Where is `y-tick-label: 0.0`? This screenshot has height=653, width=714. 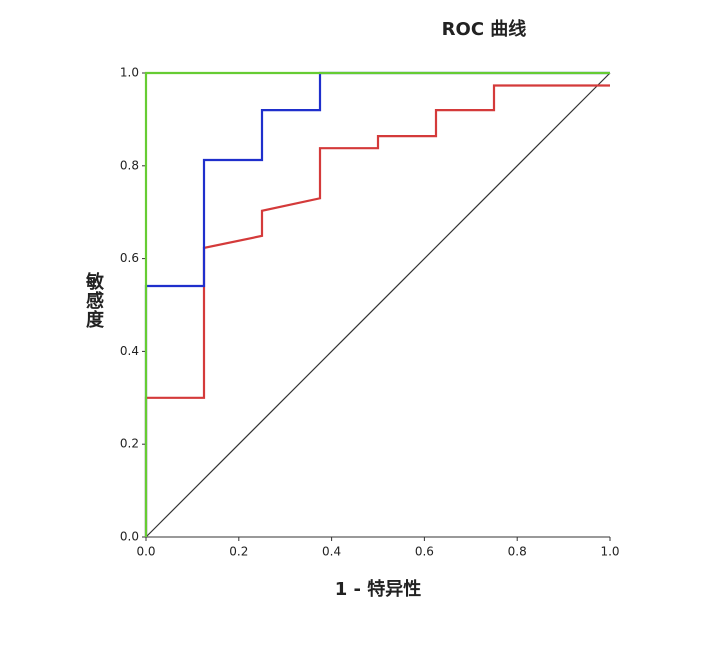 y-tick-label: 0.0 is located at coordinates (129, 537).